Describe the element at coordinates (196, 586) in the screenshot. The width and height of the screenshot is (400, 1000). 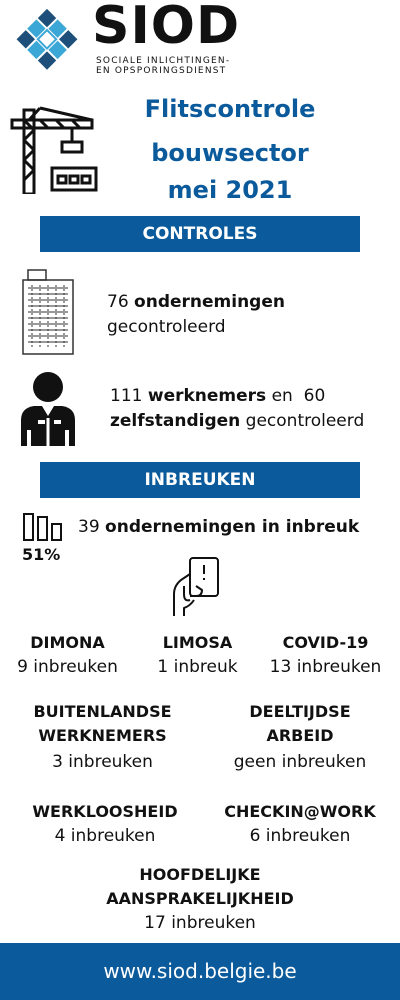
I see `hand-holding-card-icon` at that location.